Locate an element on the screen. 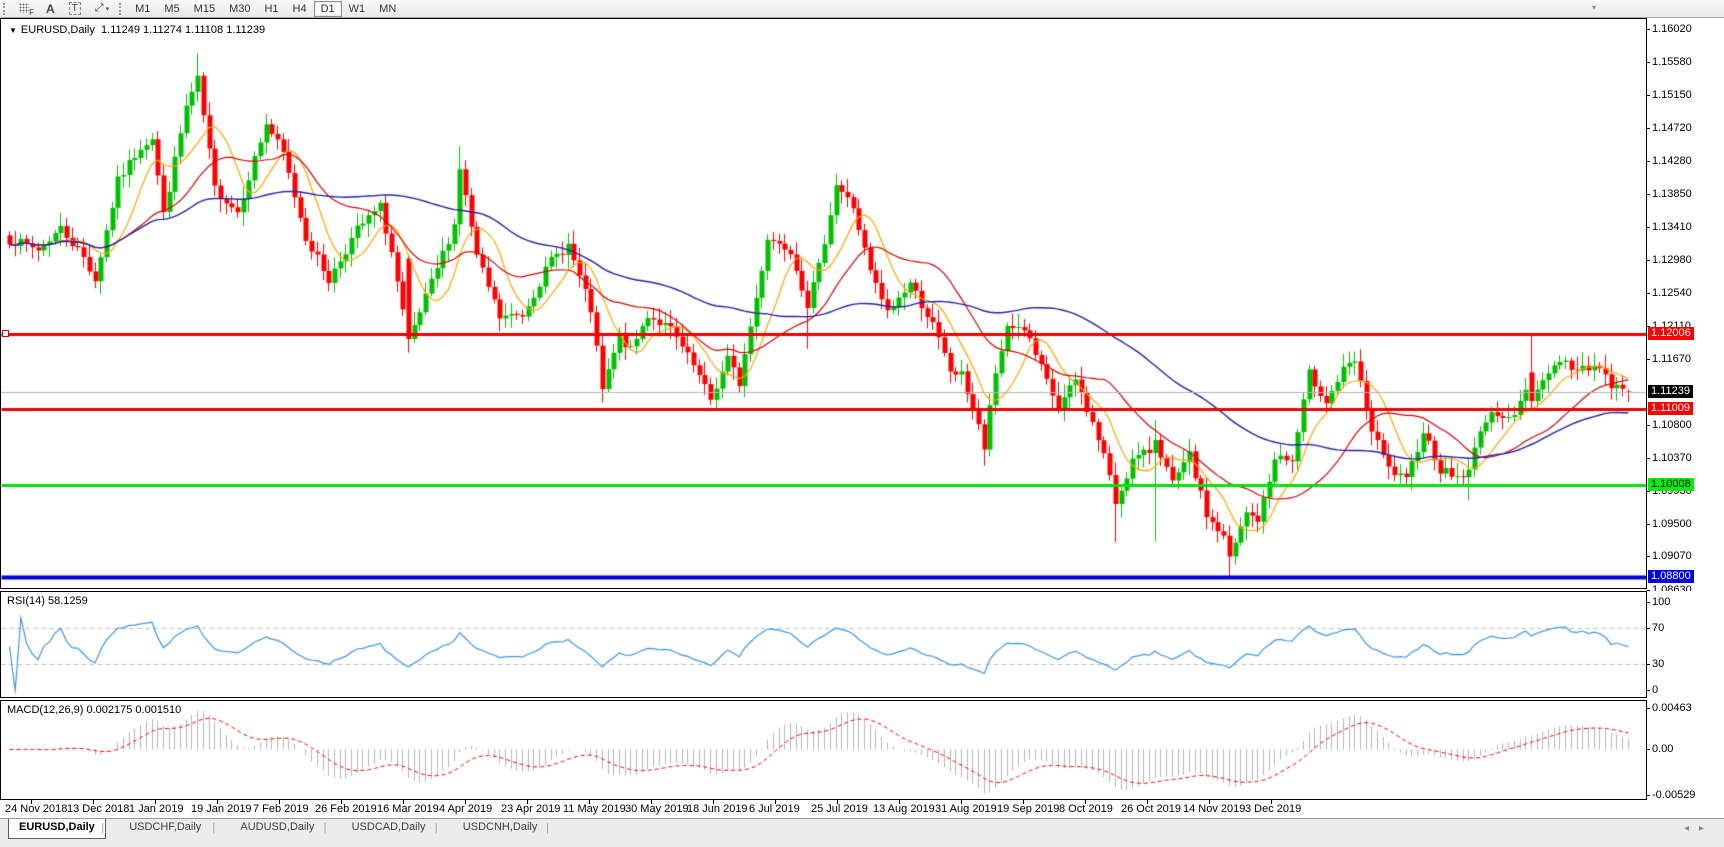  text-box-icon: T is located at coordinates (74, 8).